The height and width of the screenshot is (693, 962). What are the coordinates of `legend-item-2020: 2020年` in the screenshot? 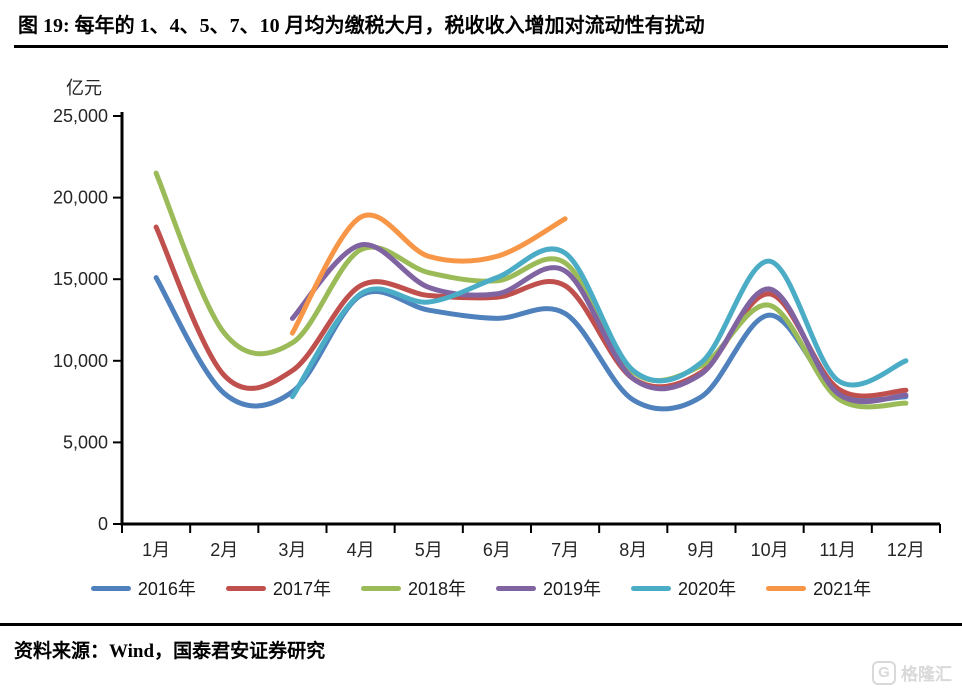 It's located at (683, 588).